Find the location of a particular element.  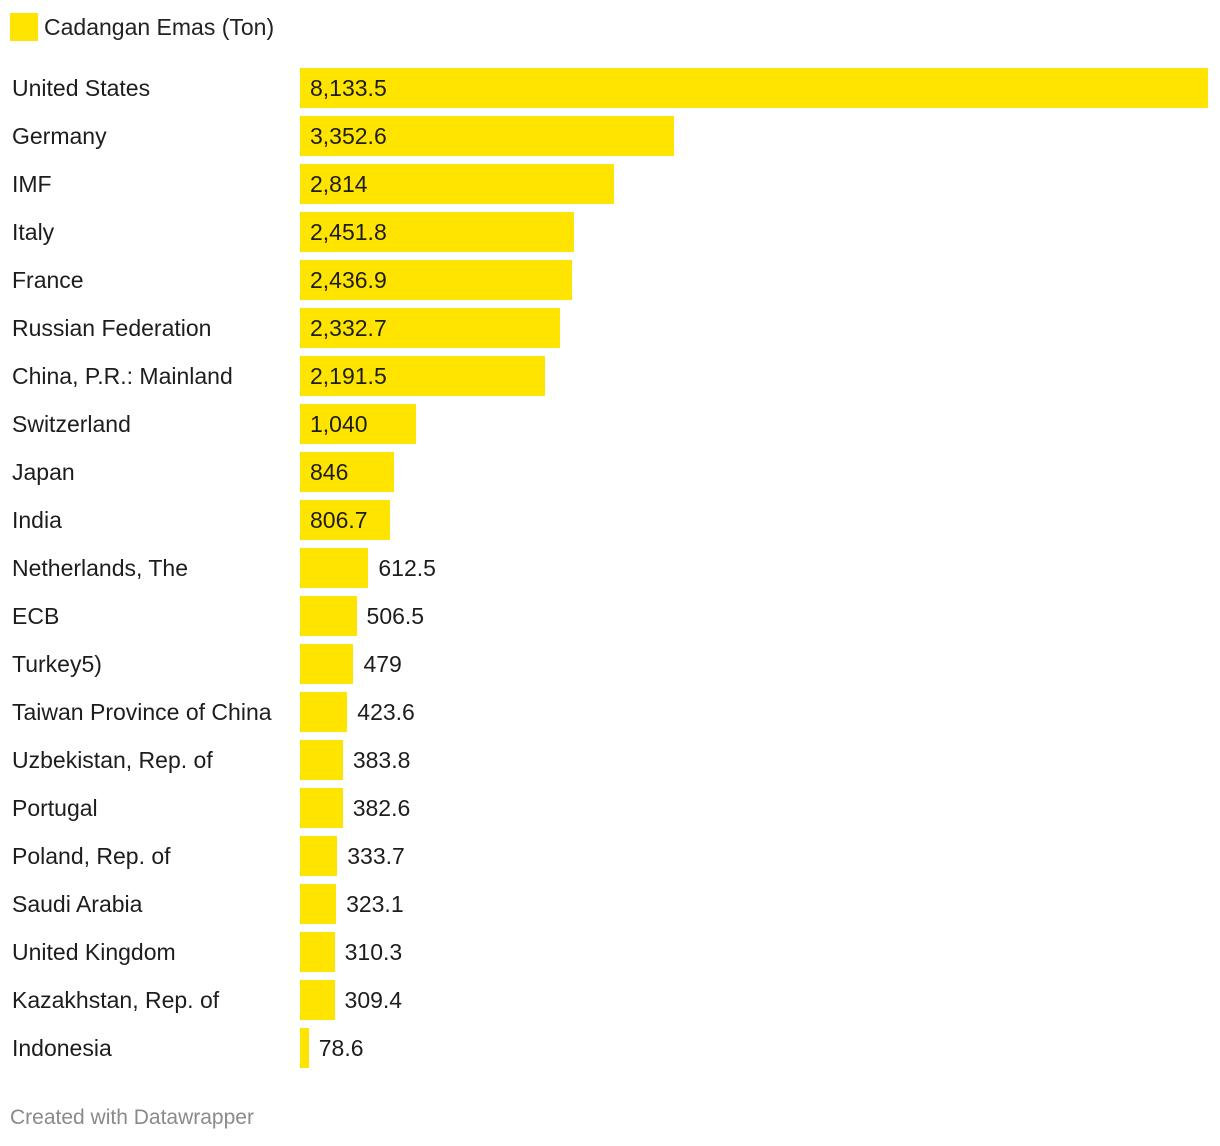

bar-row: United Kingdom 310.3 is located at coordinates (610, 952).